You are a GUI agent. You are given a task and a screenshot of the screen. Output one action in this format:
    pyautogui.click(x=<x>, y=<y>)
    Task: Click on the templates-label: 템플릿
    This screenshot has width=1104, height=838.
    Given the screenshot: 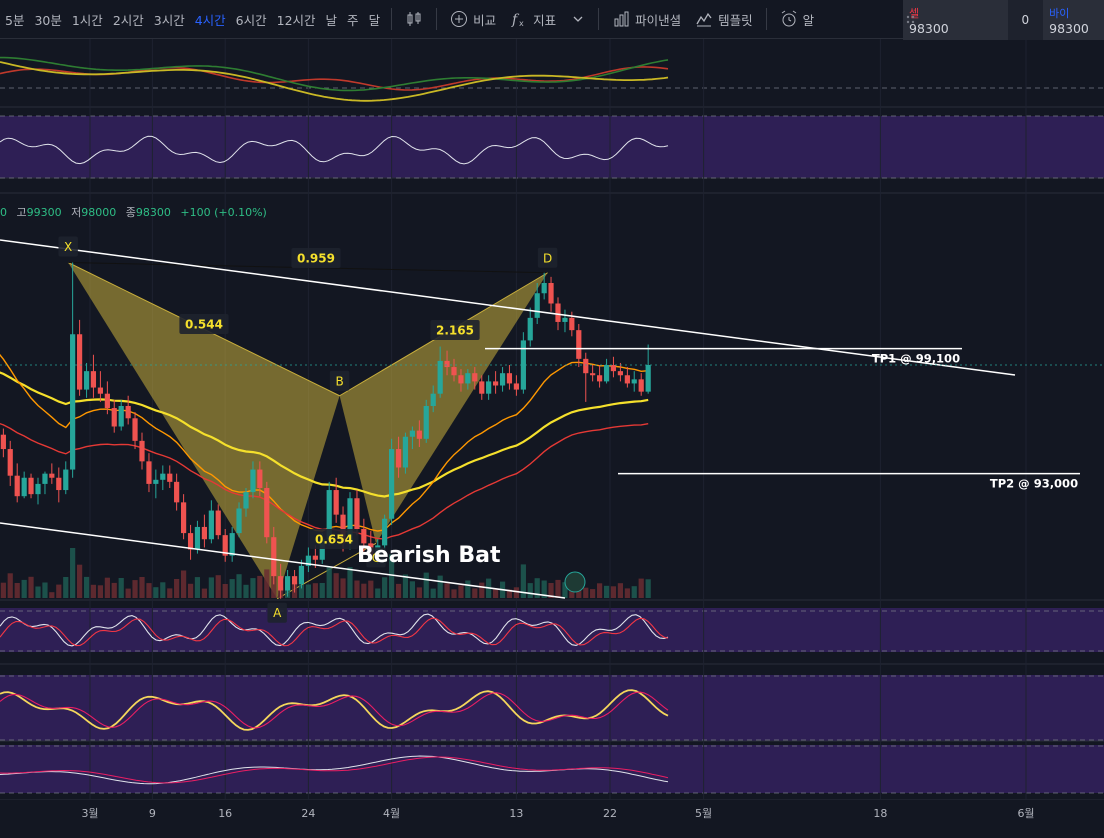 What is the action you would take?
    pyautogui.click(x=735, y=20)
    